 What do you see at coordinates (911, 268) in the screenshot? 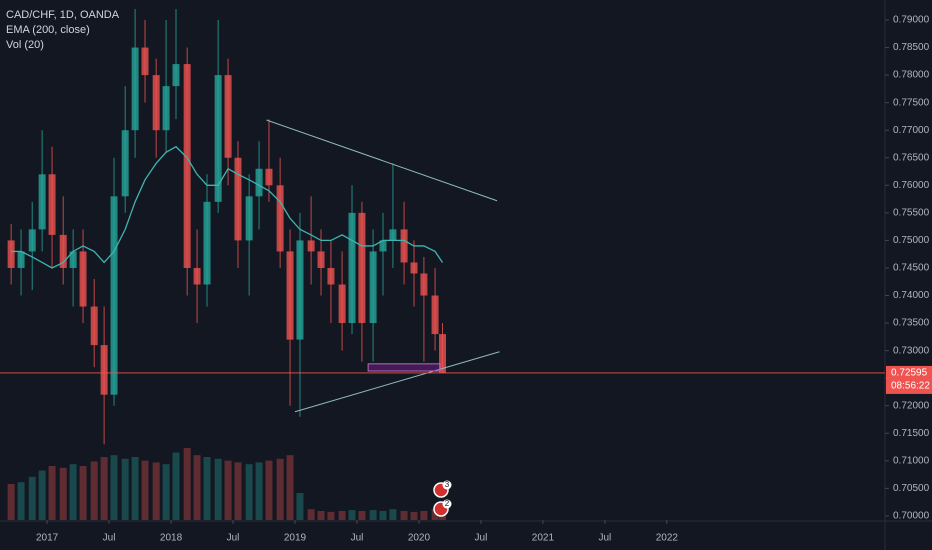
I see `y-tick-label: 0.74500` at bounding box center [911, 268].